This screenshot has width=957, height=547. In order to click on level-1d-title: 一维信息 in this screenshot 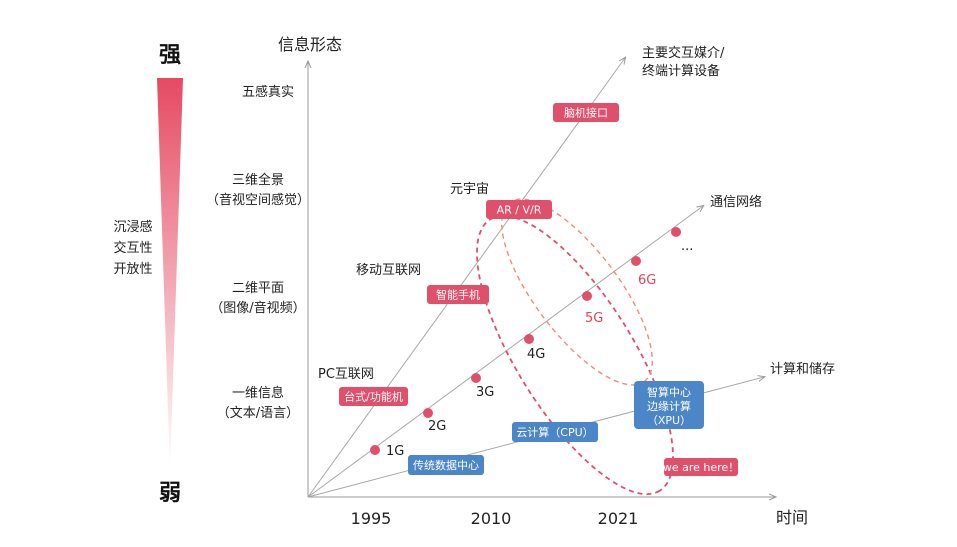, I will do `click(258, 393)`.